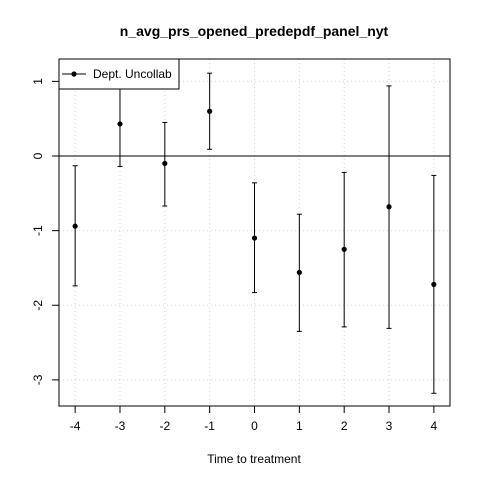  What do you see at coordinates (344, 426) in the screenshot?
I see `x-tick-label: 2` at bounding box center [344, 426].